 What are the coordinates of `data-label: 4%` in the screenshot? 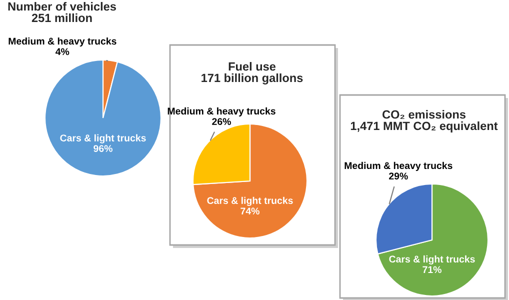 It's located at (63, 52).